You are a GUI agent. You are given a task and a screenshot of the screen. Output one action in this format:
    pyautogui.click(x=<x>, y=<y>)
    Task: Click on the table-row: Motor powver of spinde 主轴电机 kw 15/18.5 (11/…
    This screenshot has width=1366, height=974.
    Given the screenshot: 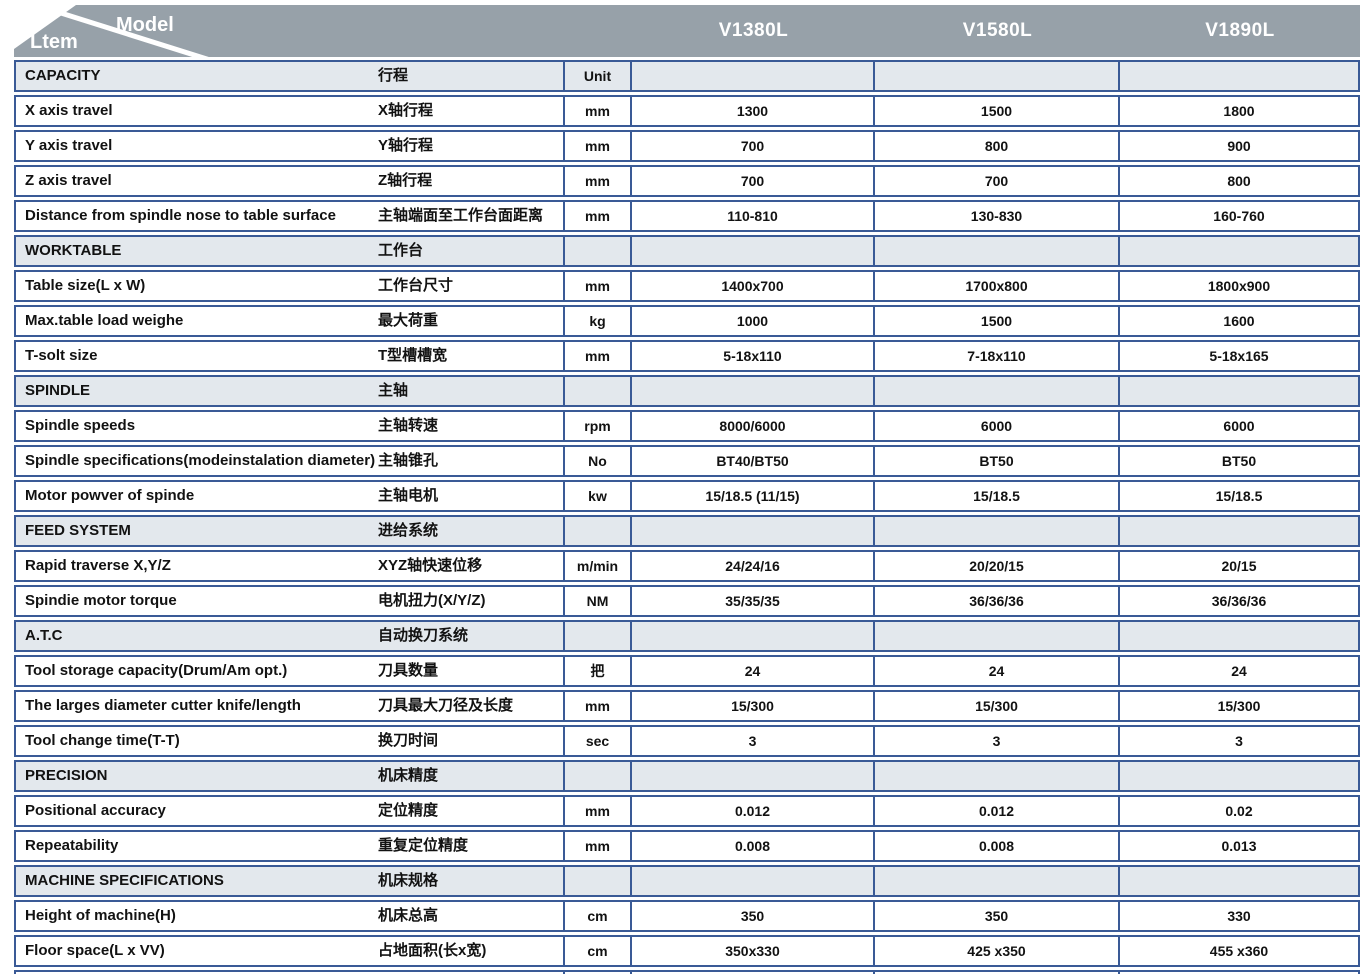 What is the action you would take?
    pyautogui.click(x=687, y=496)
    